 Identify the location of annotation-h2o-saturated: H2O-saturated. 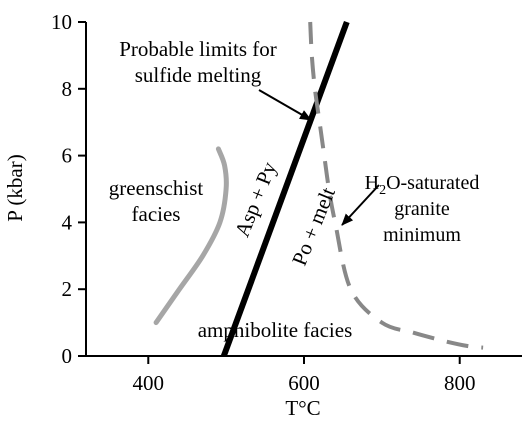
(422, 185).